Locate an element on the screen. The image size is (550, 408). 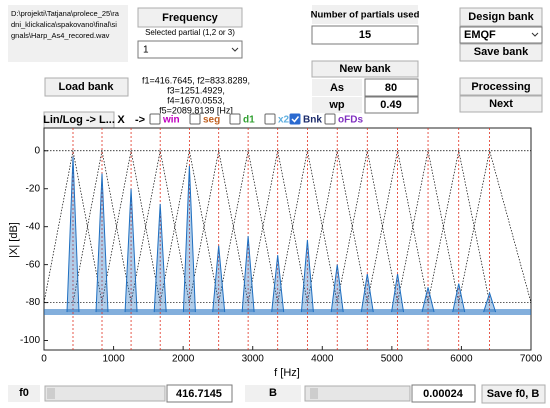
partials-text-line: f5=2089.8139 [Hz] is located at coordinates (196, 110).